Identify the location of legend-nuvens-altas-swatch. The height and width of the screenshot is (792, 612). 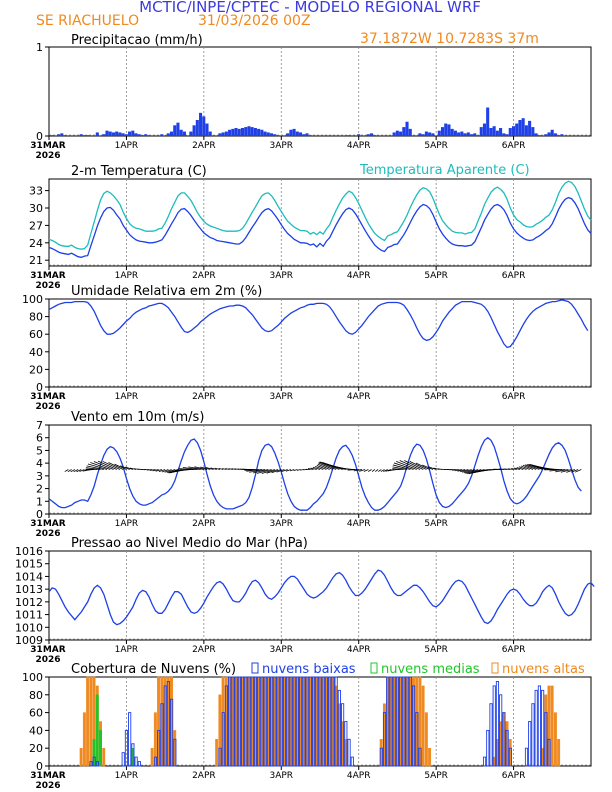
(495, 668).